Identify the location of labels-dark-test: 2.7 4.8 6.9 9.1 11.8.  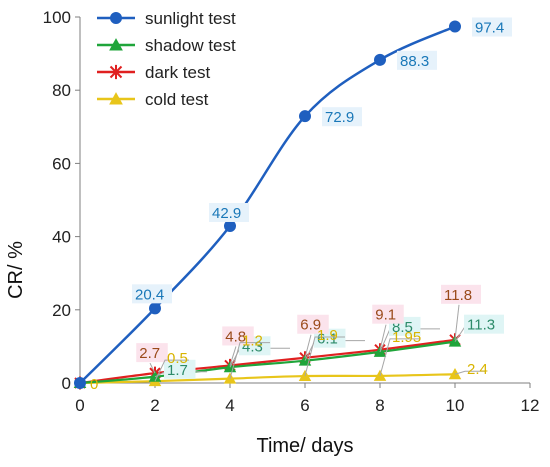
(308, 329).